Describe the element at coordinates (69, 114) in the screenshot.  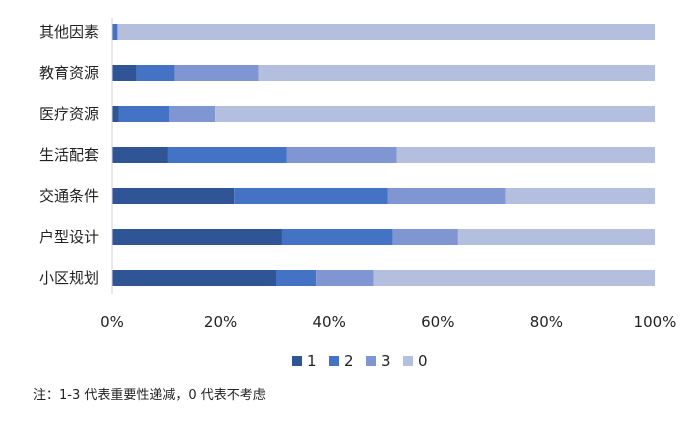
I see `category-label: 医疗资源` at that location.